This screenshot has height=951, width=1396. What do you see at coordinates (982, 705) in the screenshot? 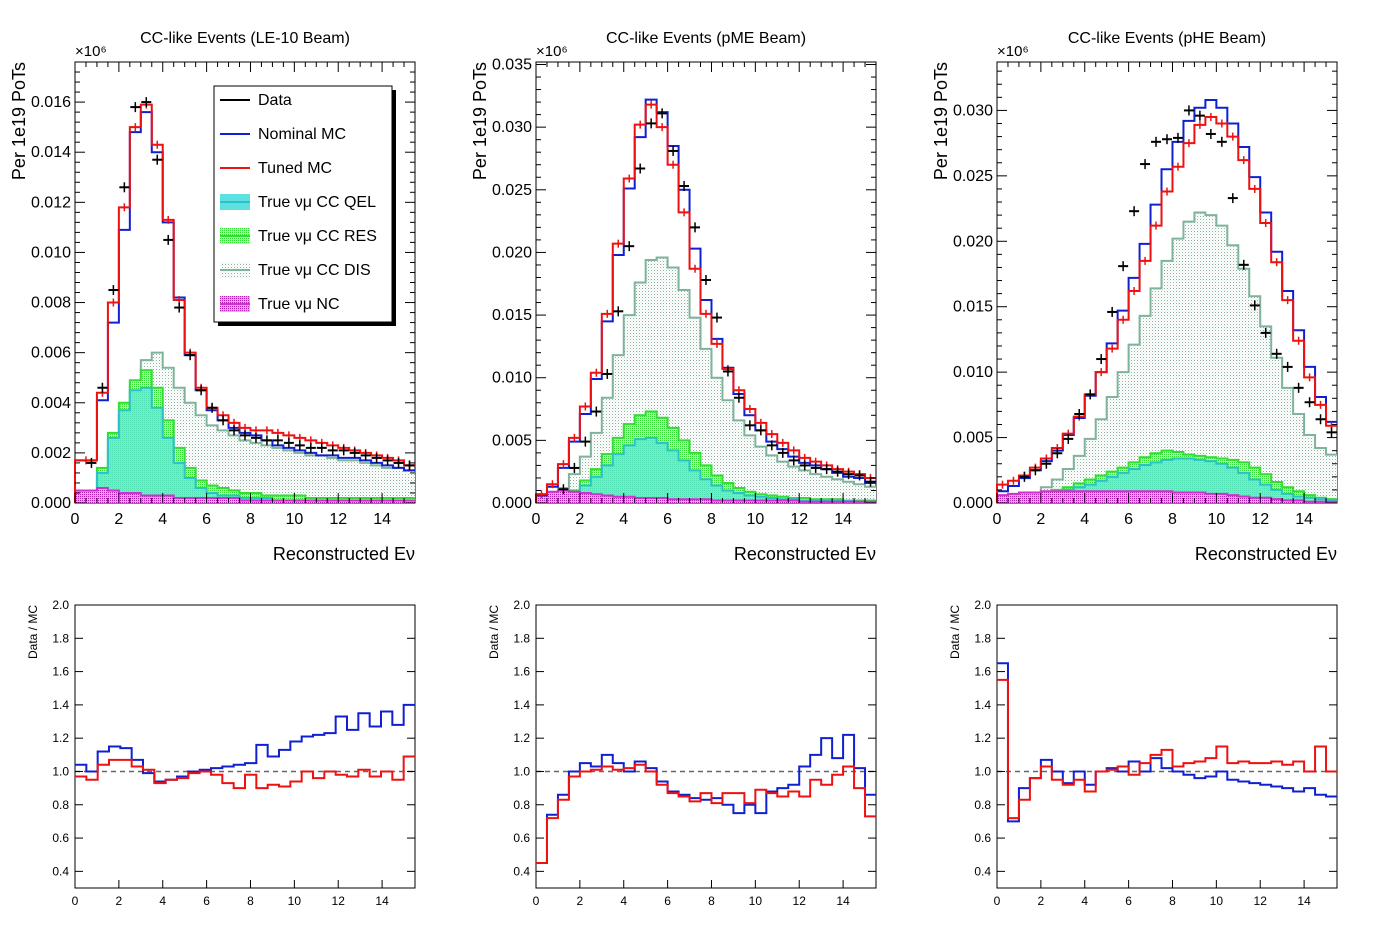
I see `ratio-y-tick-label: 1.4` at bounding box center [982, 705].